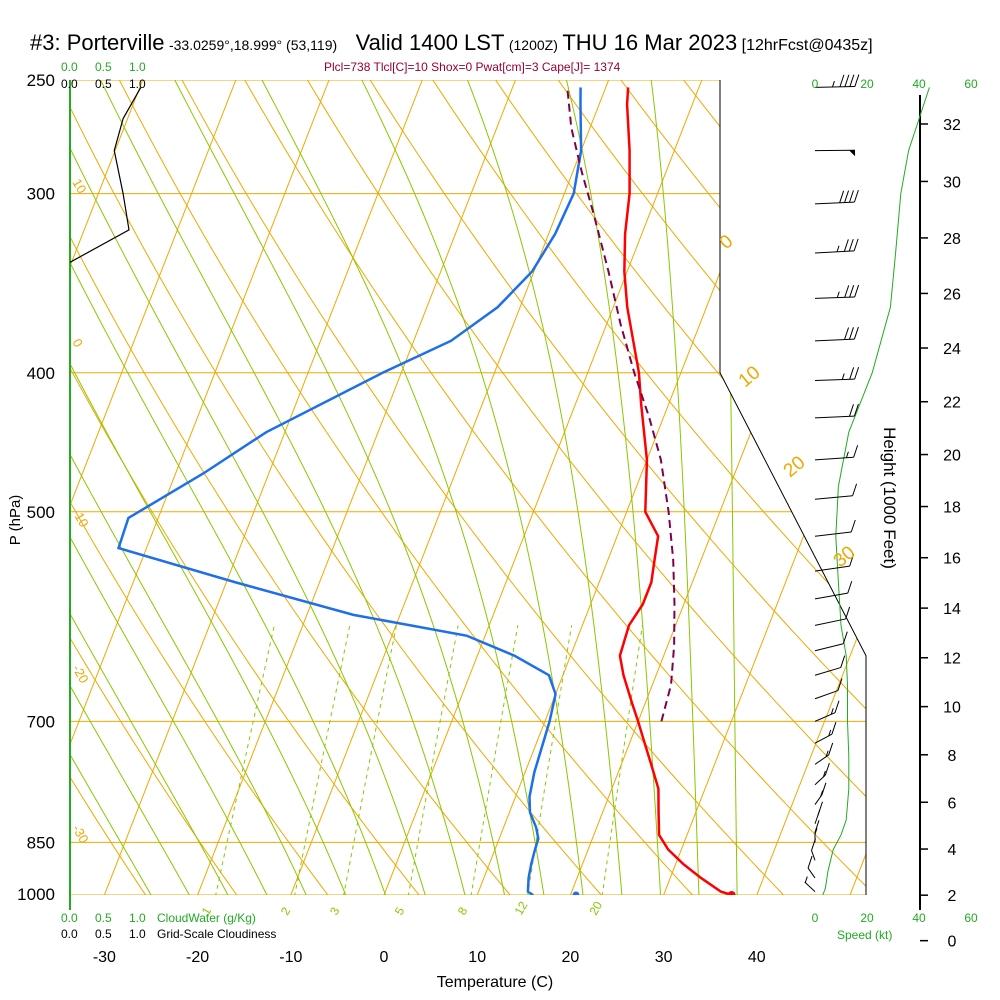  Describe the element at coordinates (495, 982) in the screenshot. I see `x-axis-label: Temperature (C)` at that location.